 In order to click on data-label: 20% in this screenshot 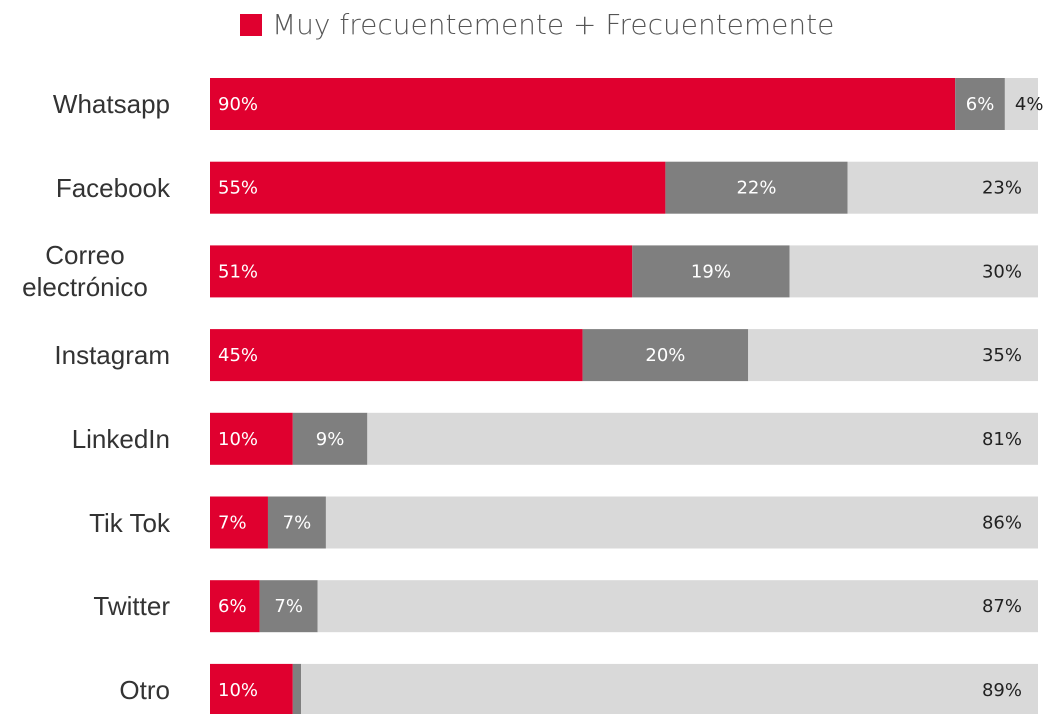, I will do `click(665, 355)`.